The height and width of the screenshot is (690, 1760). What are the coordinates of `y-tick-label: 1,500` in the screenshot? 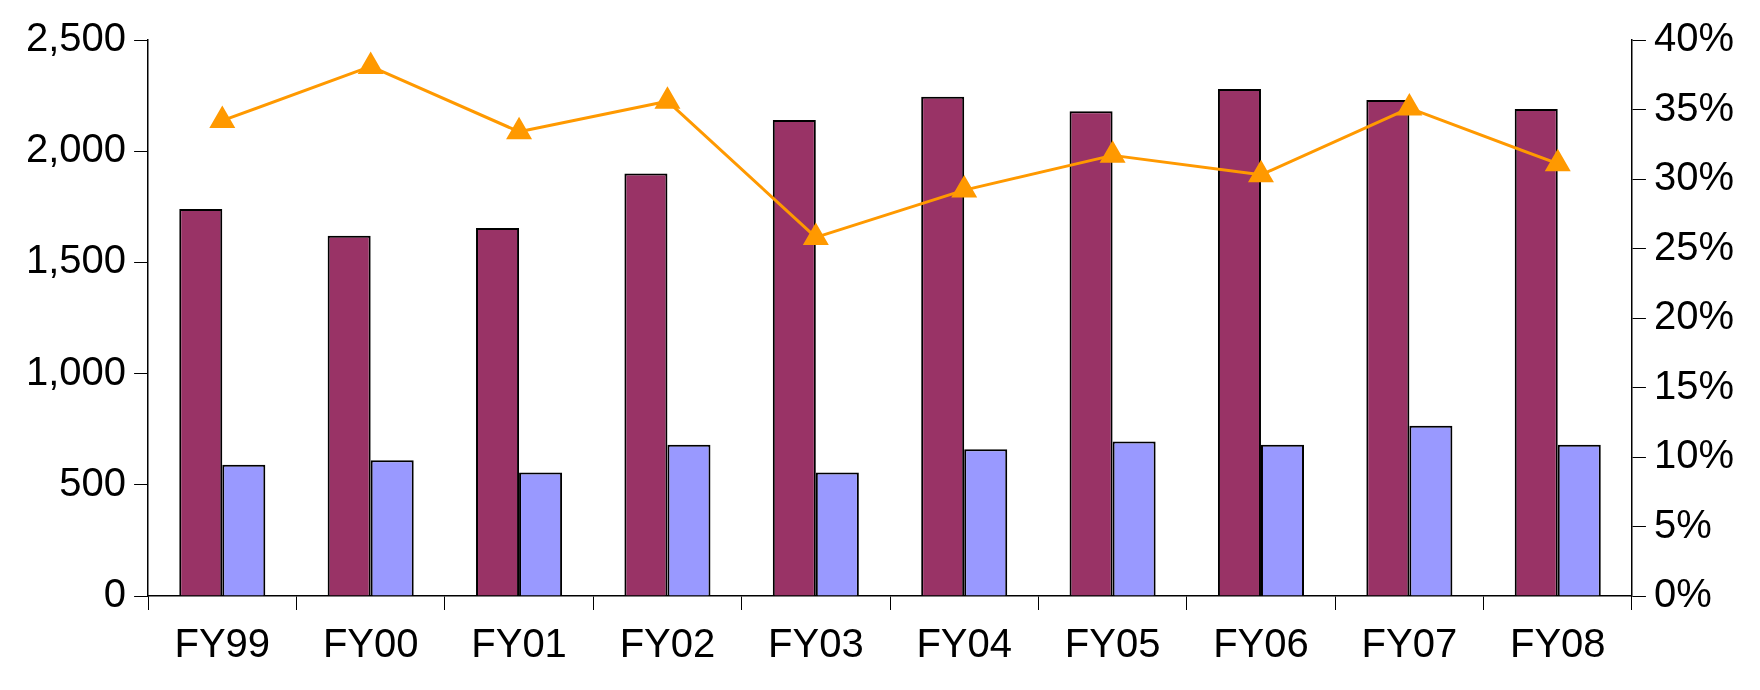 It's located at (76, 259).